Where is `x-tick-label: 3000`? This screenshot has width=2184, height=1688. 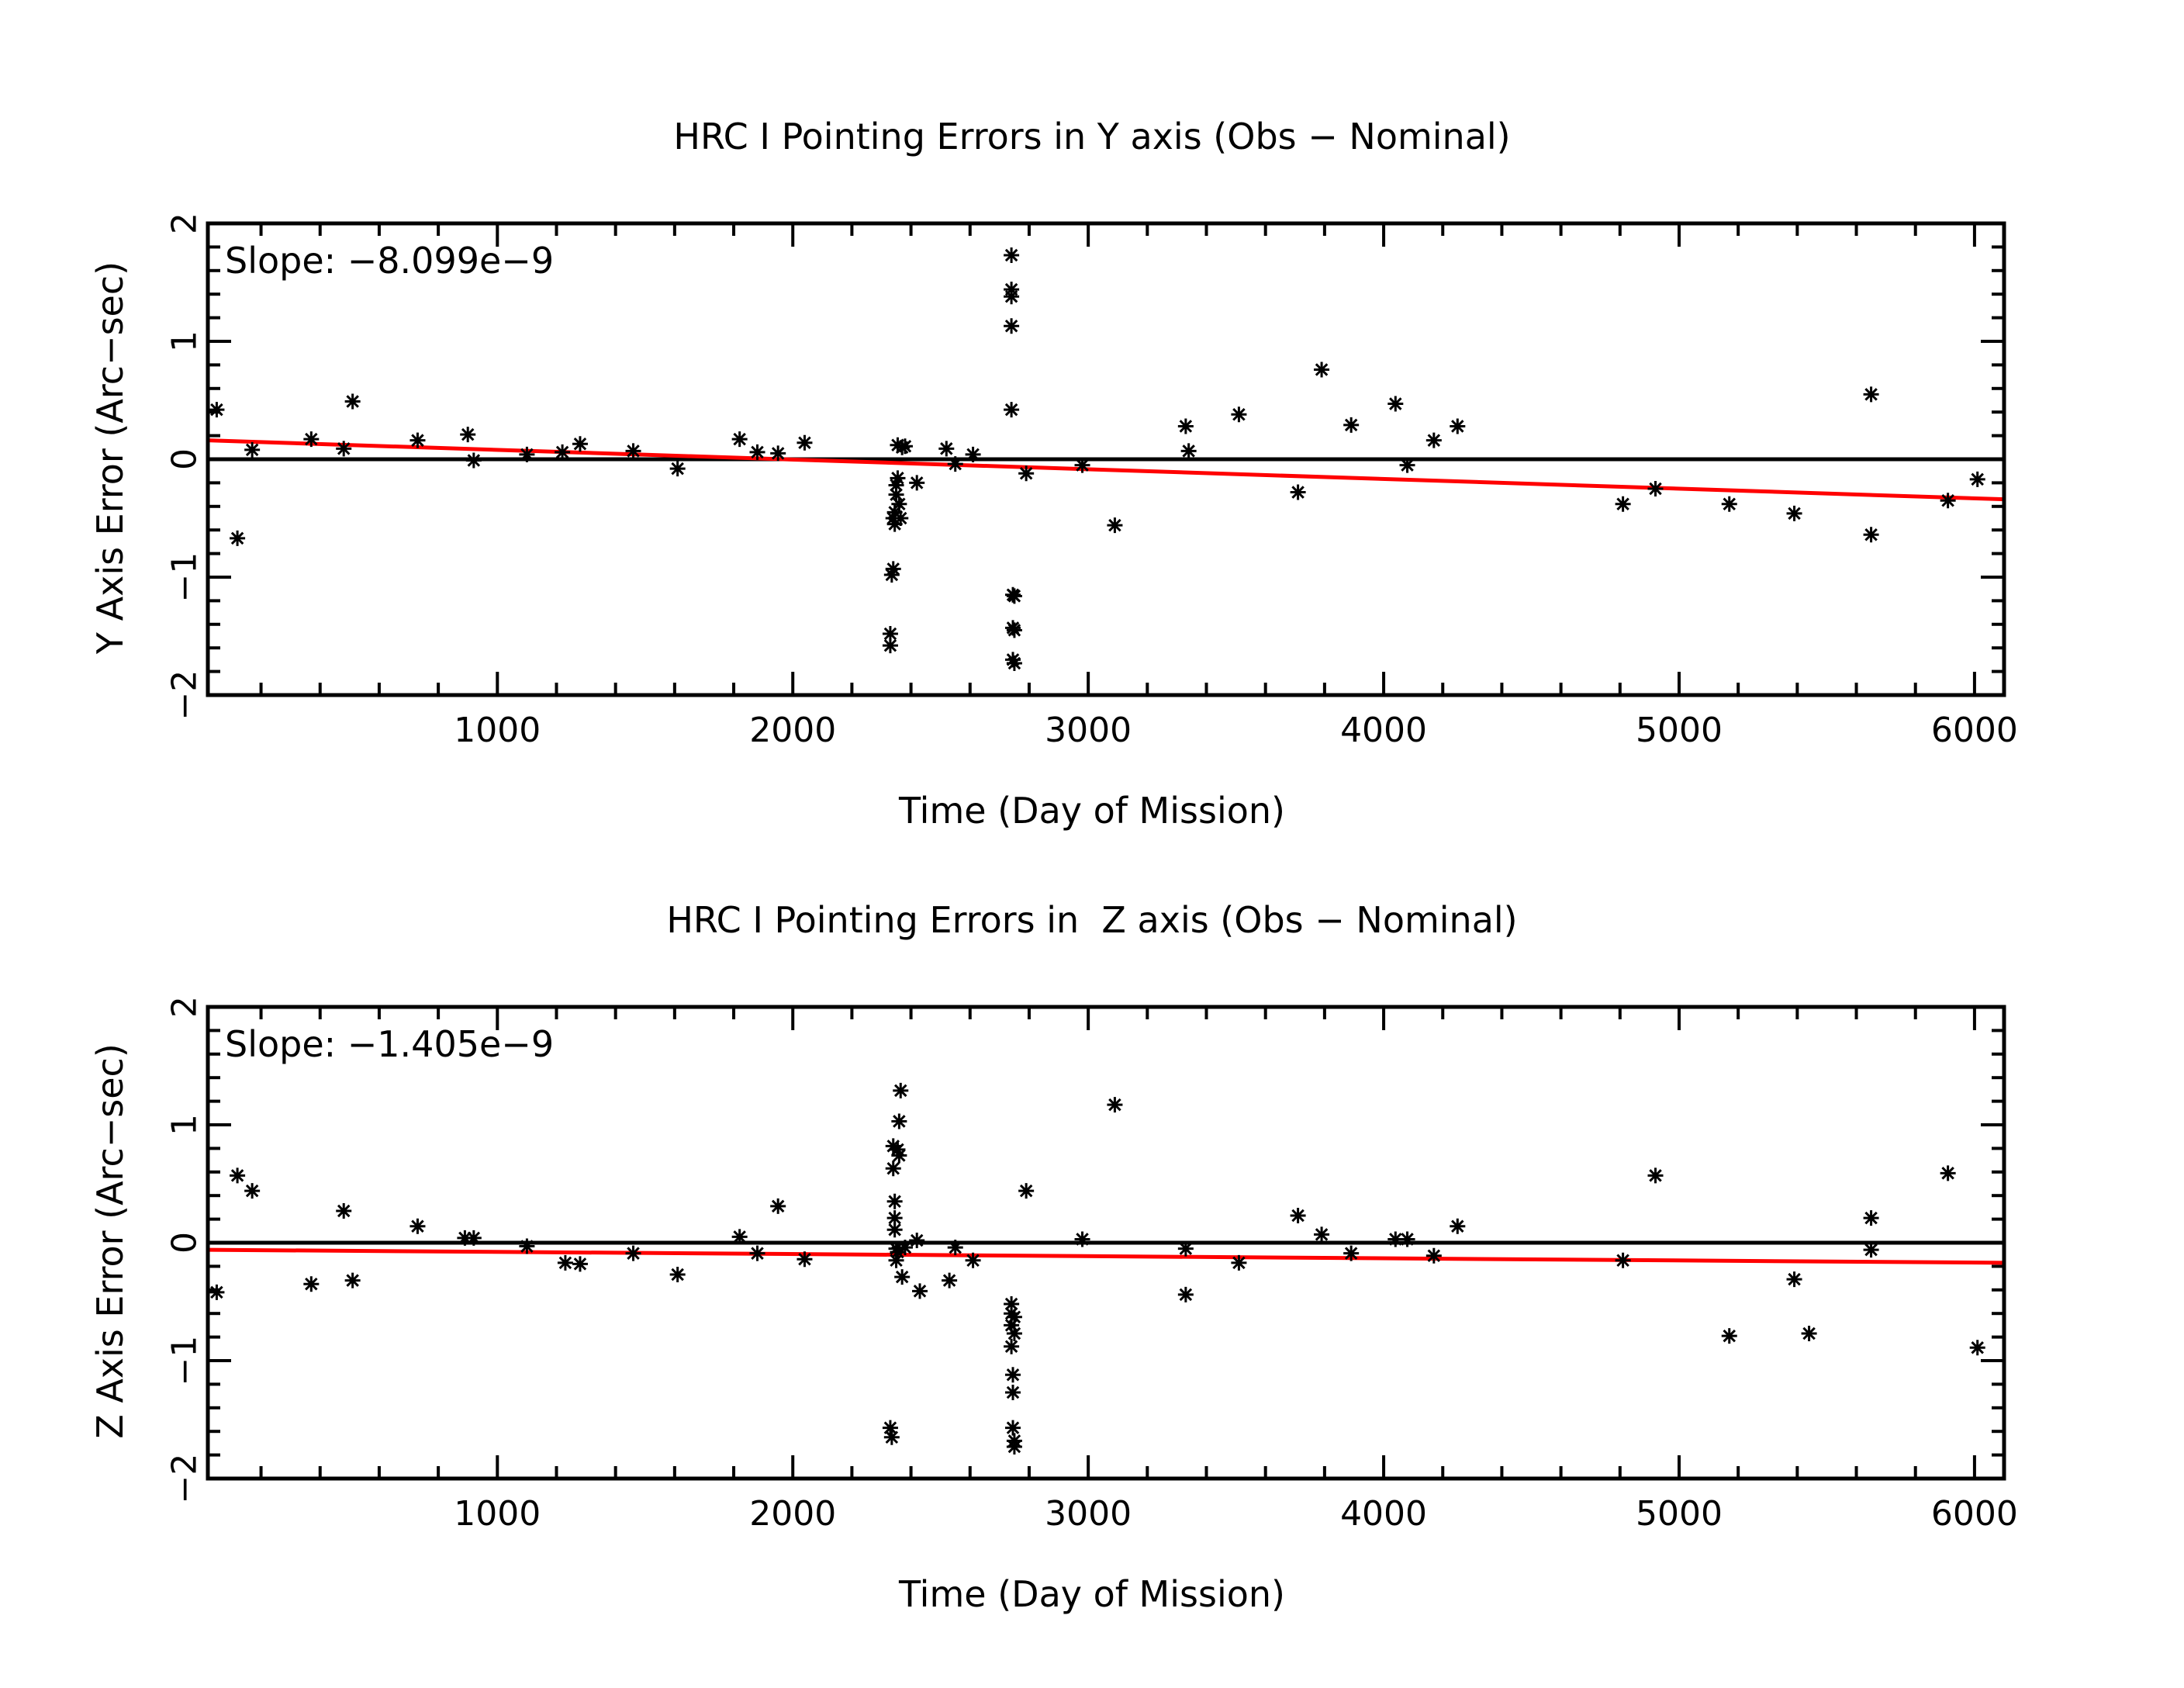
x-tick-label: 3000 is located at coordinates (1088, 730).